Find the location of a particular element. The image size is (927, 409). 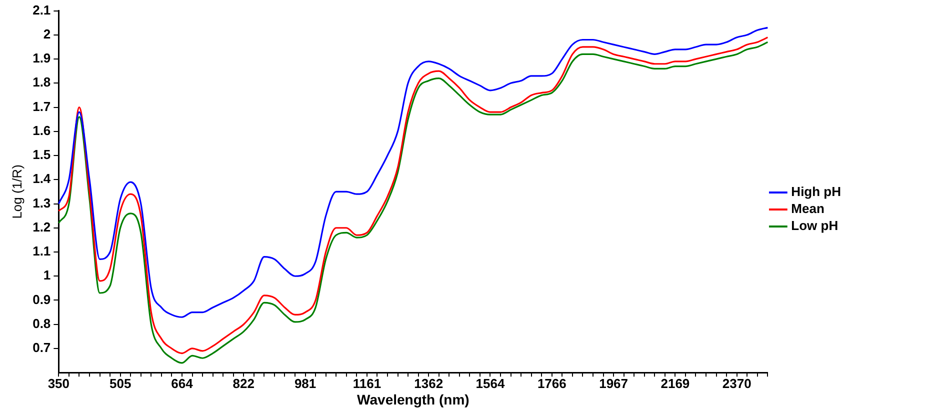

x-axis-title: Wavelength (nm) is located at coordinates (413, 399).